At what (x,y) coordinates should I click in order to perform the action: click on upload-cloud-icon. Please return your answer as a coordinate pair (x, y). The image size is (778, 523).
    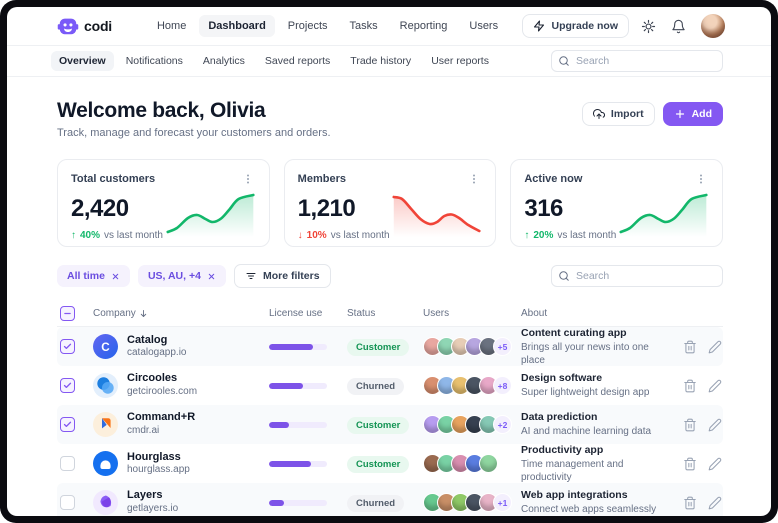
    Looking at the image, I should click on (598, 114).